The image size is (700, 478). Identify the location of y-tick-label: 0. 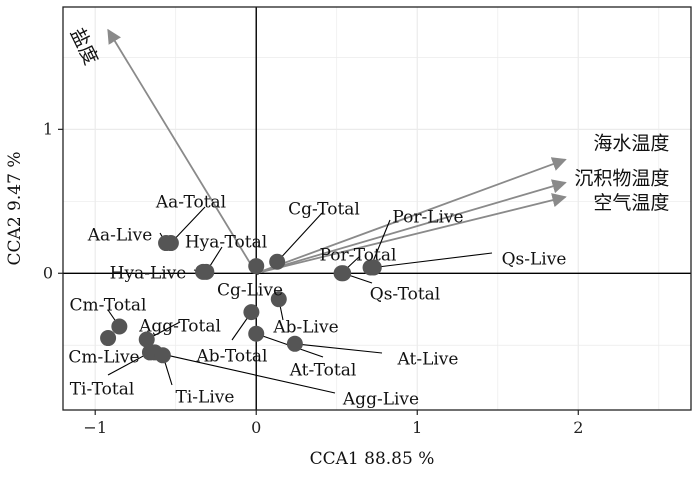
(48, 272).